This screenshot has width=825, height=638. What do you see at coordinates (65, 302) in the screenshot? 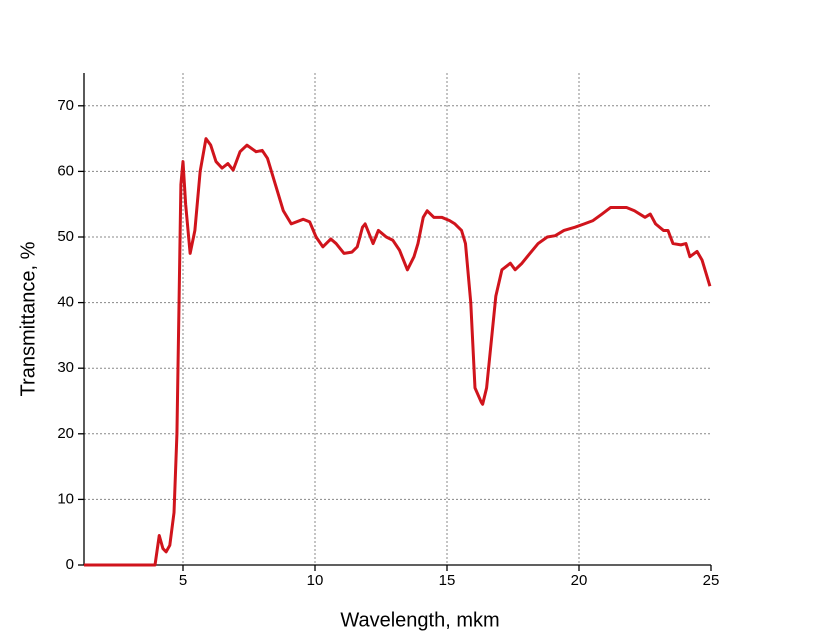
I see `y-tick-label: 40` at bounding box center [65, 302].